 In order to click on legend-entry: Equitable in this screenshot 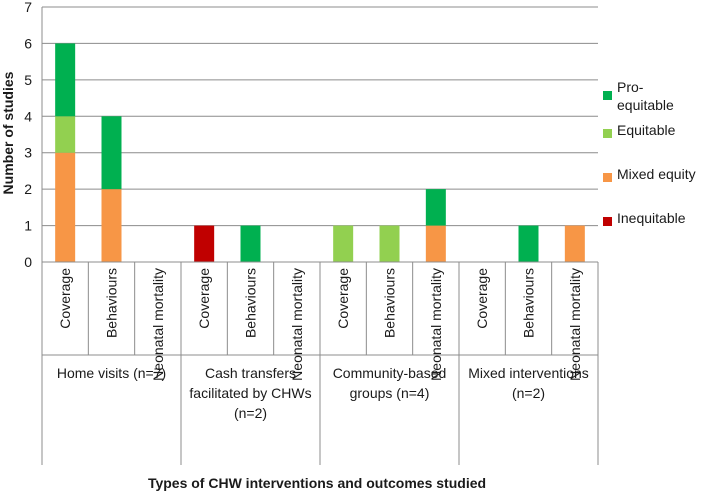, I will do `click(646, 130)`.